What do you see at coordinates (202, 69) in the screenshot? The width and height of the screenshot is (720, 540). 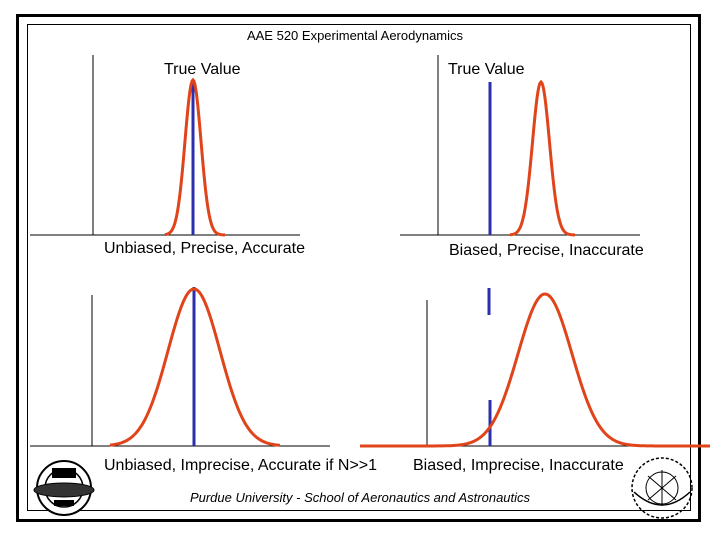 I see `true-value-label-left: True Value` at bounding box center [202, 69].